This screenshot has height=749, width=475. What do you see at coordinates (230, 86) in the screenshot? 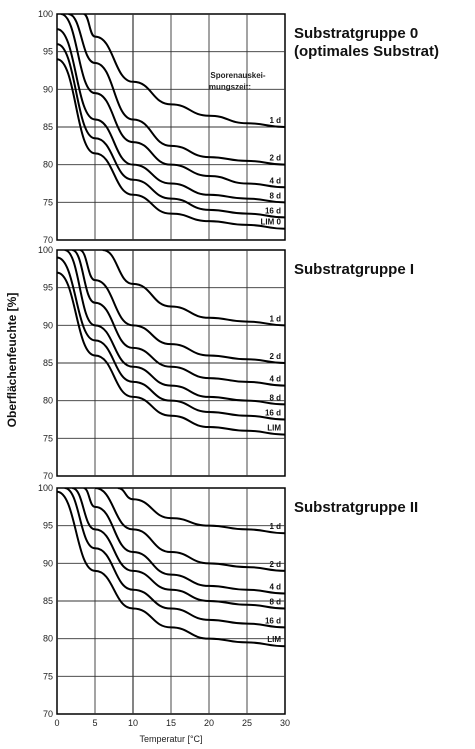
I see `annotation-line-2: mungszeit:` at bounding box center [230, 86].